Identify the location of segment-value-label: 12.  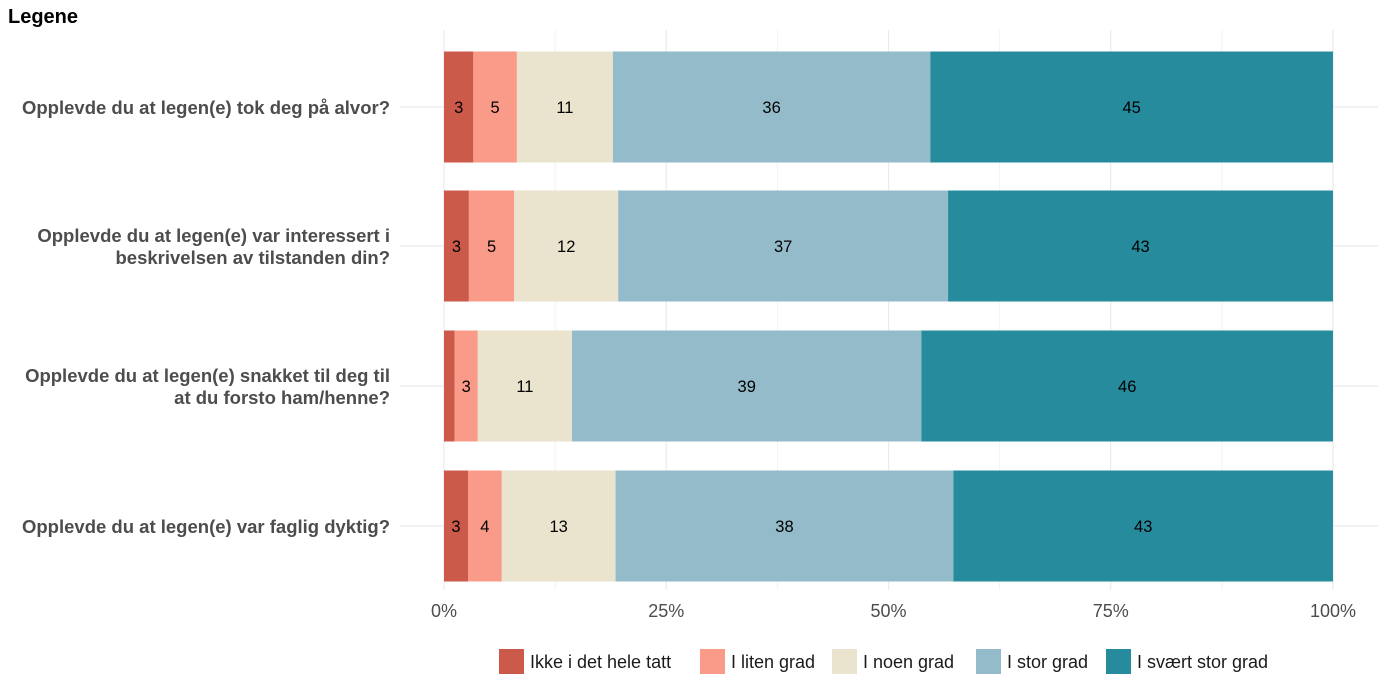
(566, 247).